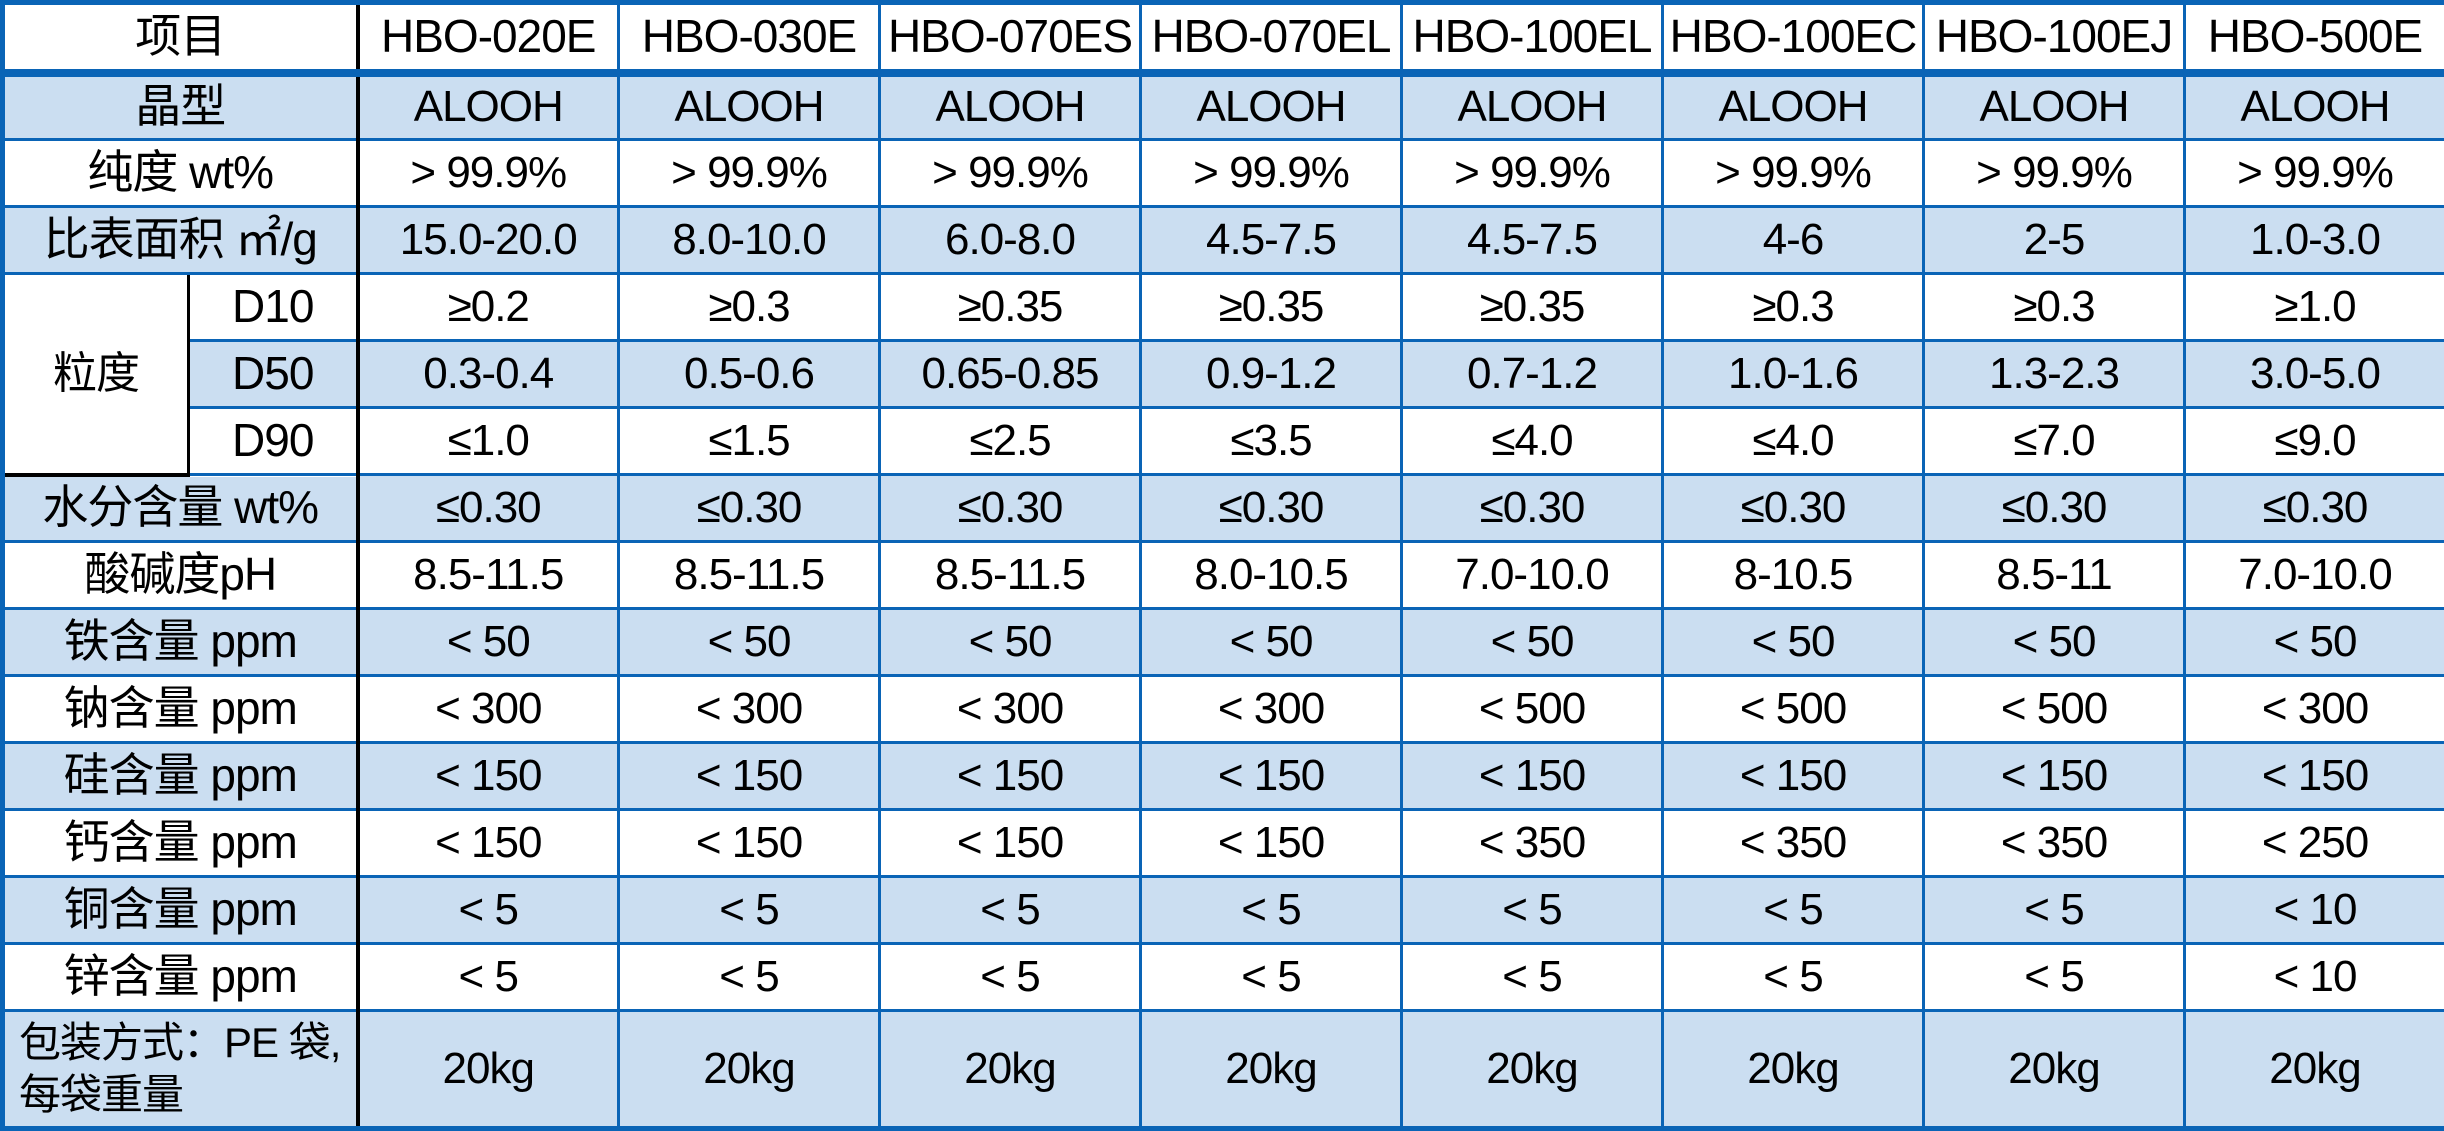 The height and width of the screenshot is (1131, 2444). I want to click on spec-cell: 8-10.5, so click(1793, 575).